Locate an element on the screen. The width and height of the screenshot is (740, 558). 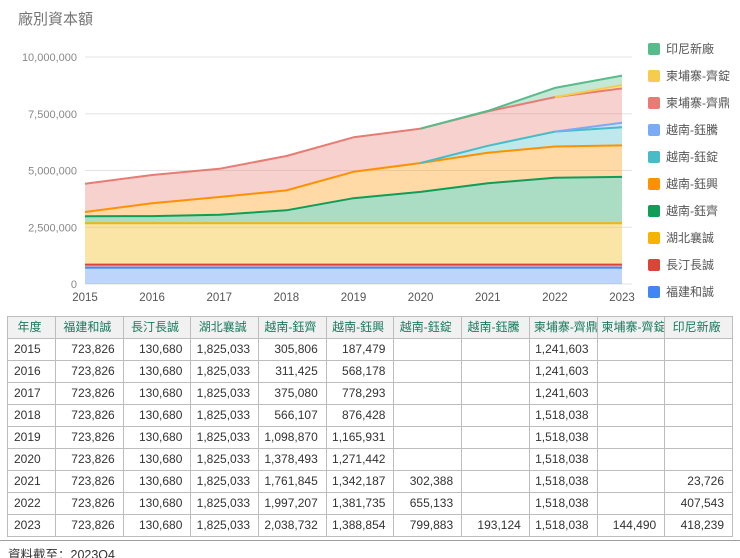
table-cell-year: 2023 is located at coordinates (31, 525).